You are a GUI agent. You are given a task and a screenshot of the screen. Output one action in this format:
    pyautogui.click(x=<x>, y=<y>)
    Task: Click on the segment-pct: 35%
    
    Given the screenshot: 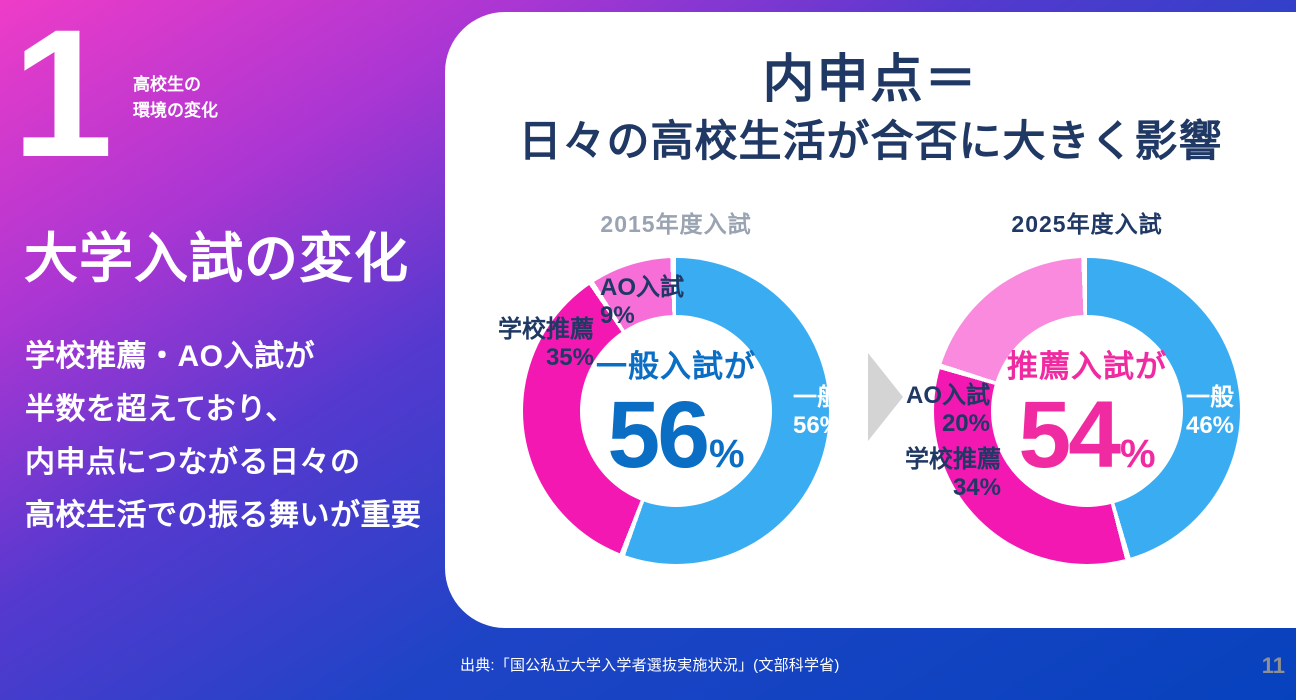 What is the action you would take?
    pyautogui.click(x=569, y=357)
    